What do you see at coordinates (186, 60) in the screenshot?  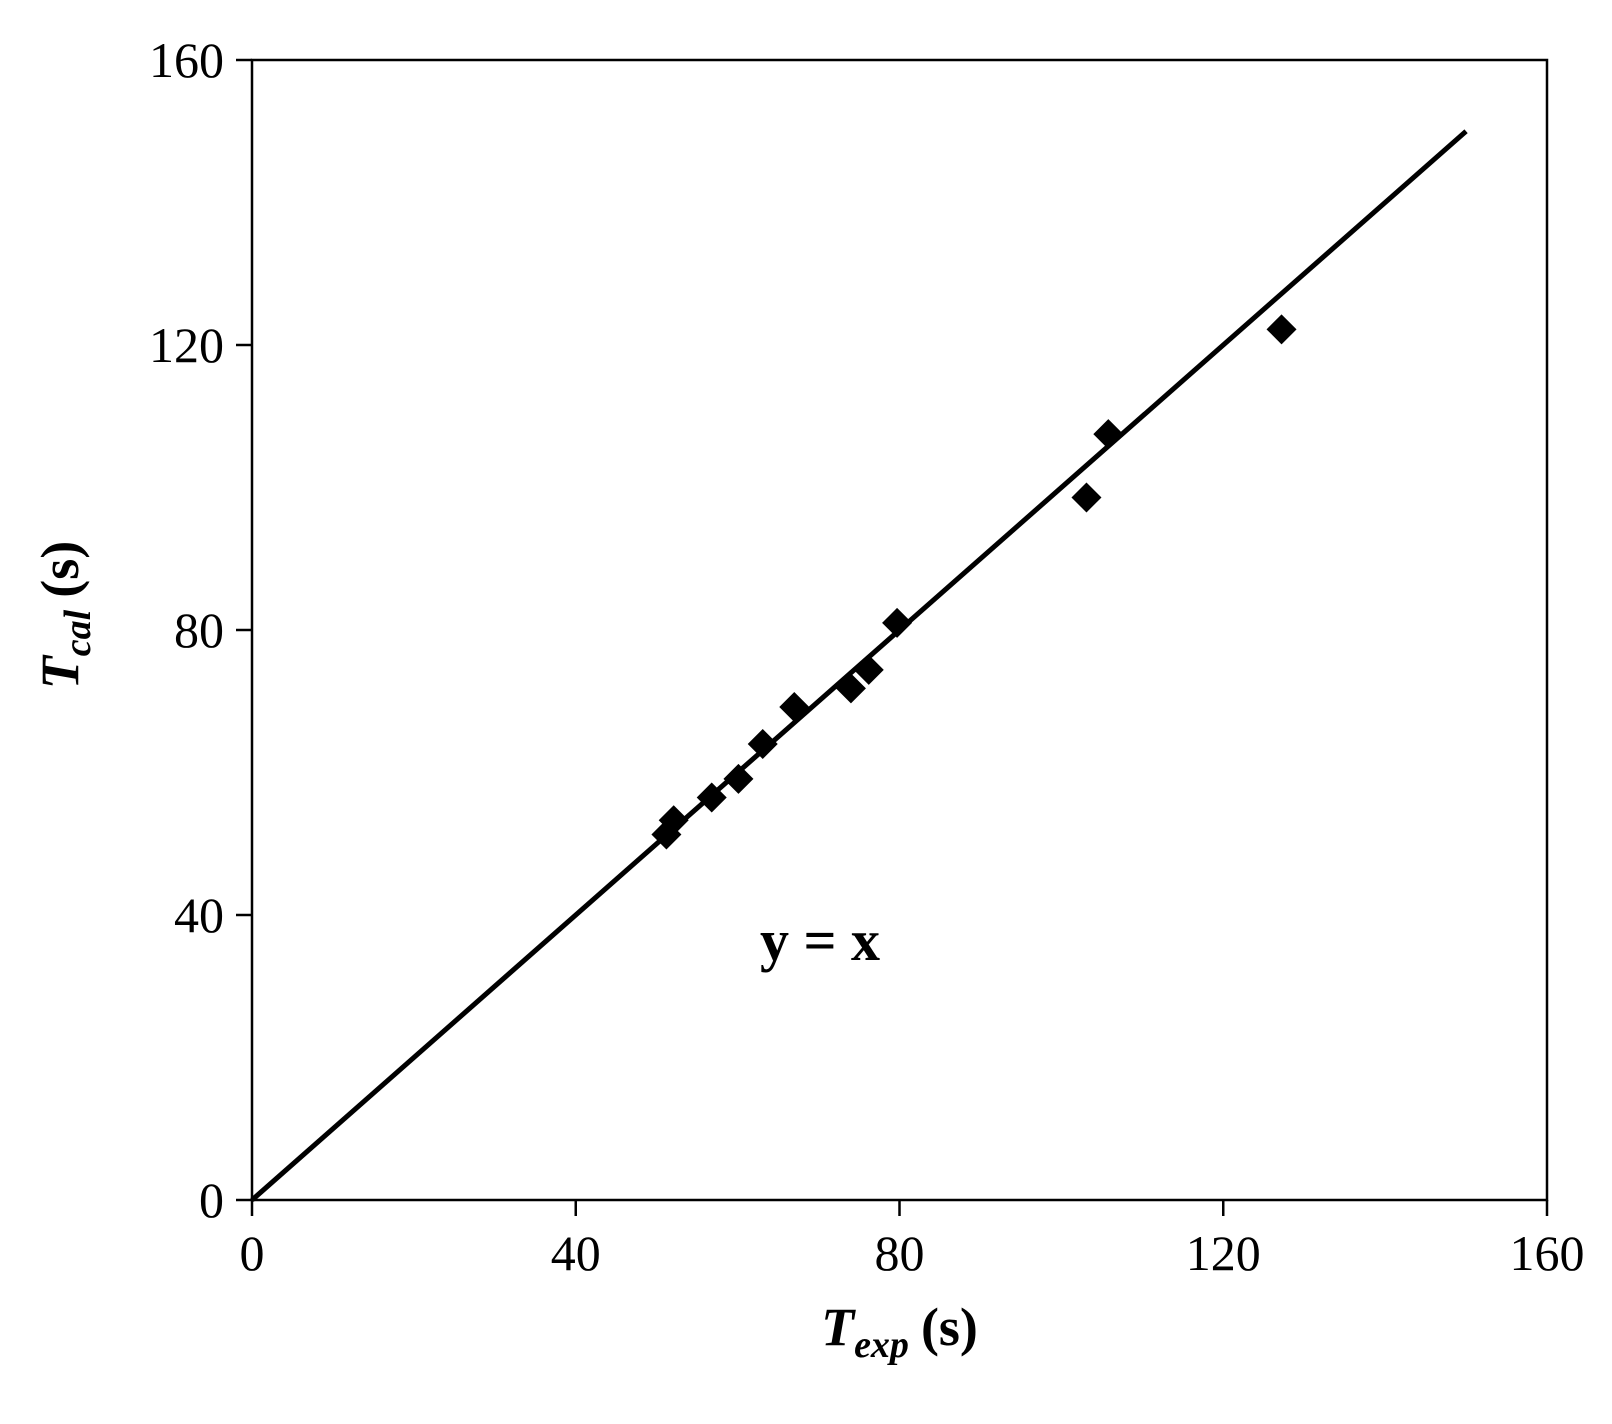 I see `y-tick-label: 160` at bounding box center [186, 60].